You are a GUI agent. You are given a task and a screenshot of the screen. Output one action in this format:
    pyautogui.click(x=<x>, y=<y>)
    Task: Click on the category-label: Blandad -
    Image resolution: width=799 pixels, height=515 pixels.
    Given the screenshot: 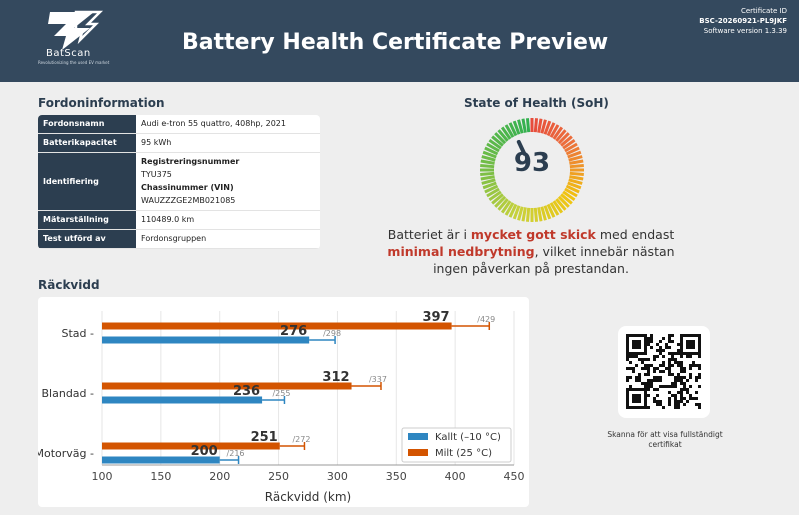 What is the action you would take?
    pyautogui.click(x=68, y=393)
    